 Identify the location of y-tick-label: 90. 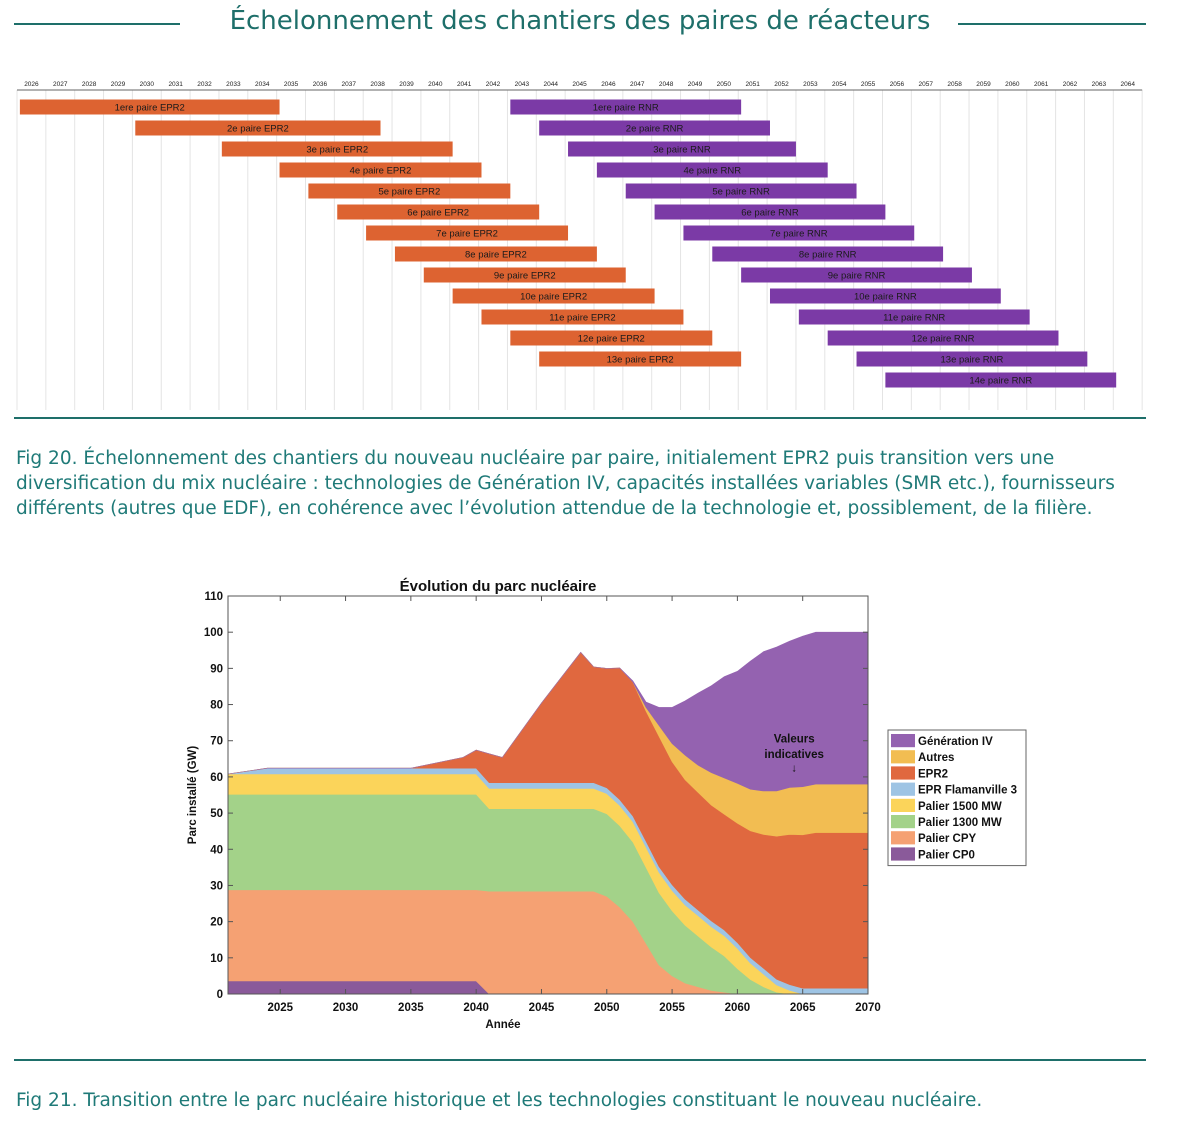
(216, 669).